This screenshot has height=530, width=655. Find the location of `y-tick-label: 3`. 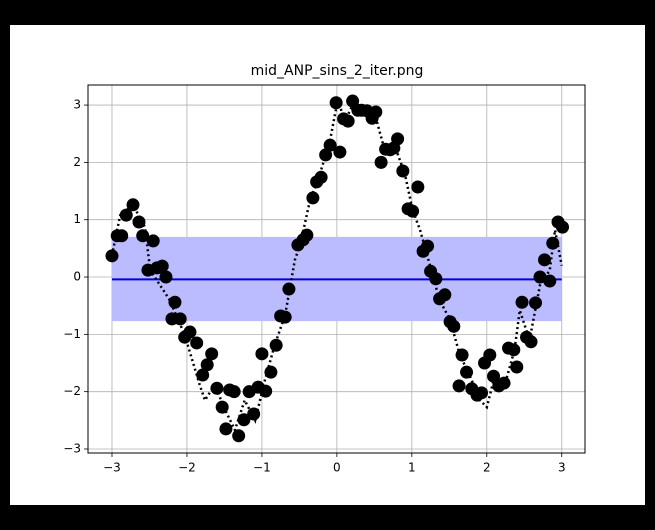

y-tick-label: 3 is located at coordinates (77, 105).